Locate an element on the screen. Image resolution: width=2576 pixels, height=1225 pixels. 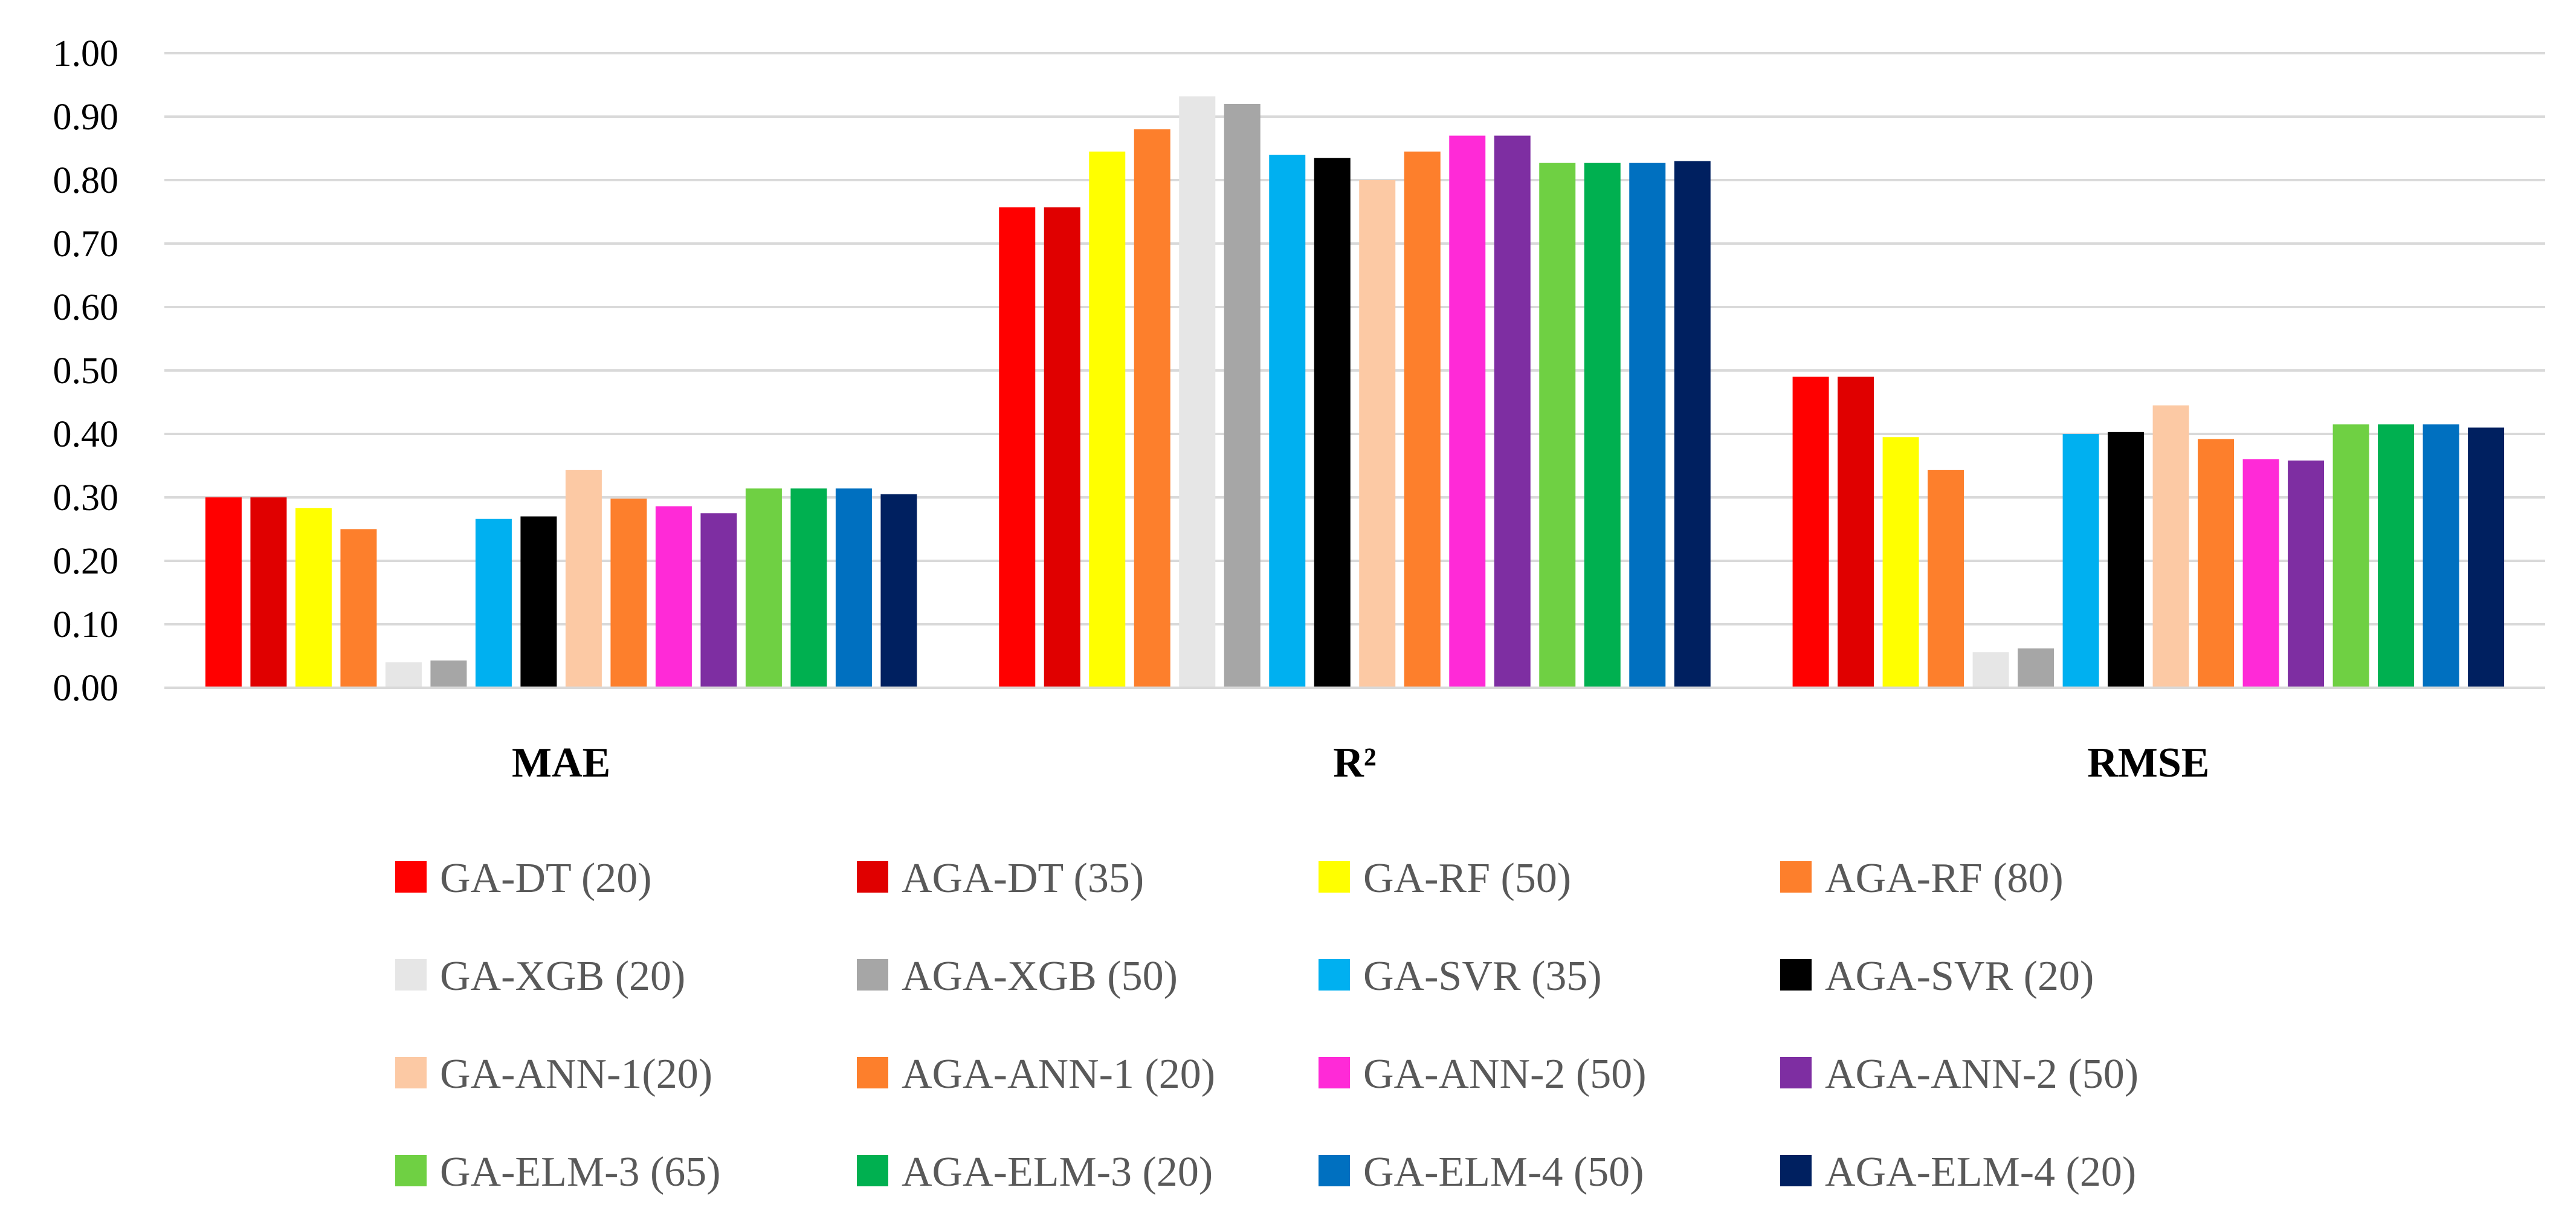
bar-aga-svr-20-mae is located at coordinates (538, 602).